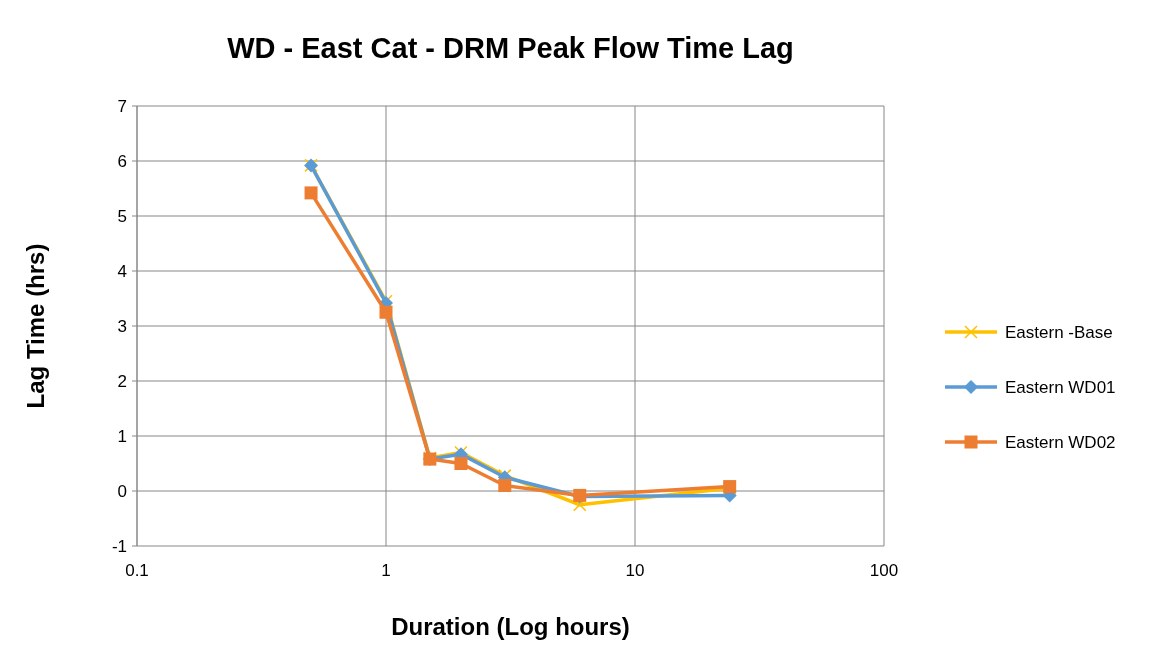 This screenshot has height=669, width=1170. Describe the element at coordinates (119, 546) in the screenshot. I see `y-tick-label: -1` at that location.